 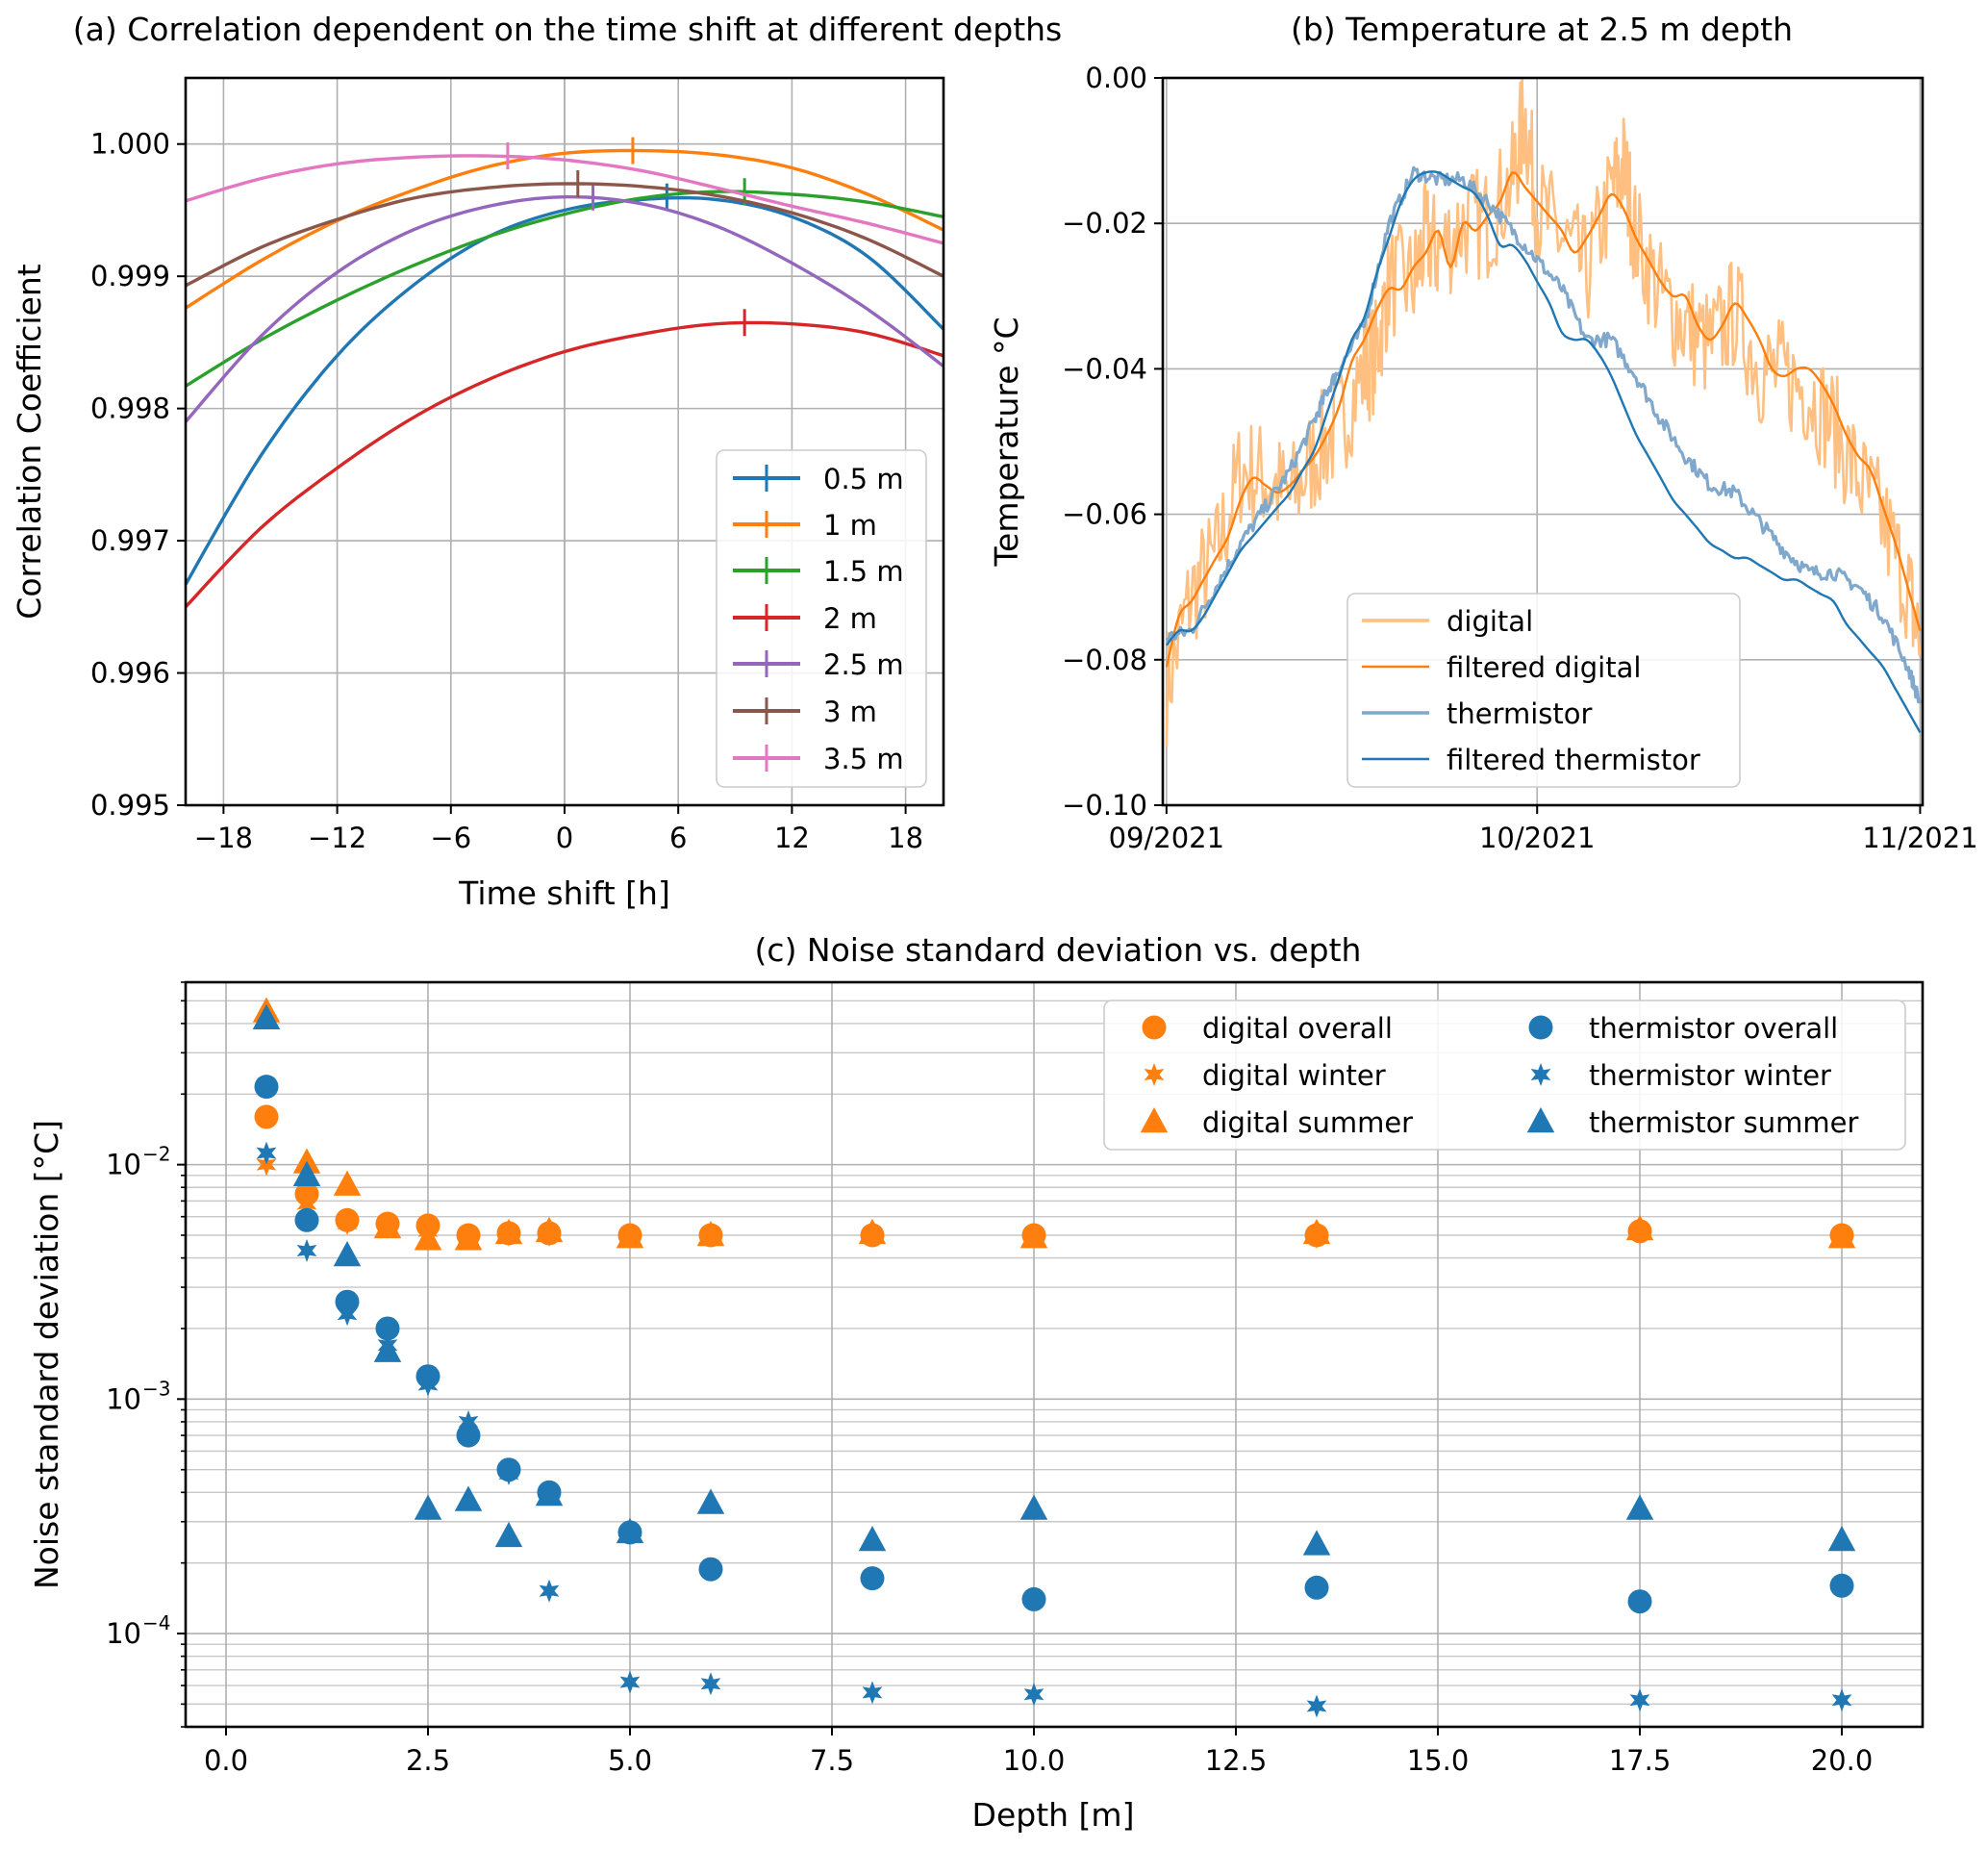 I want to click on x-tick-label: 18, so click(x=905, y=838).